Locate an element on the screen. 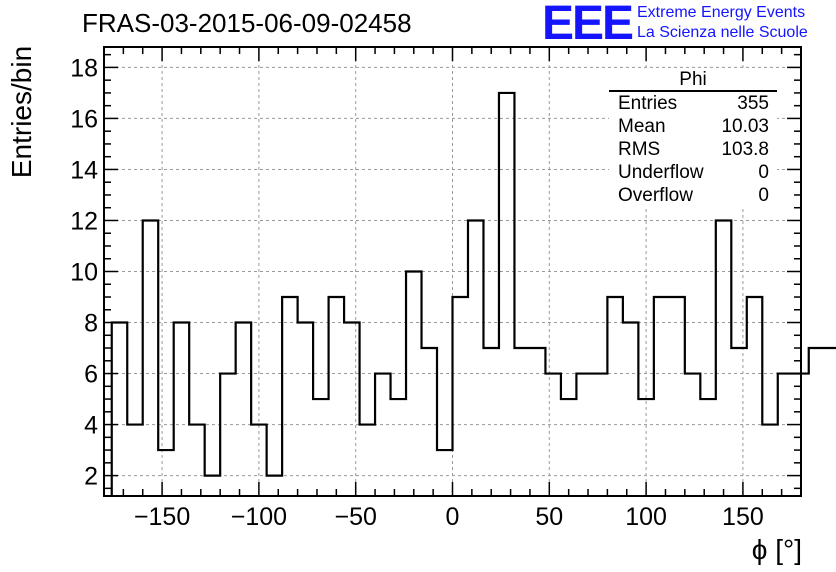 Image resolution: width=836 pixels, height=572 pixels. y-tick-label: 2 is located at coordinates (91, 477).